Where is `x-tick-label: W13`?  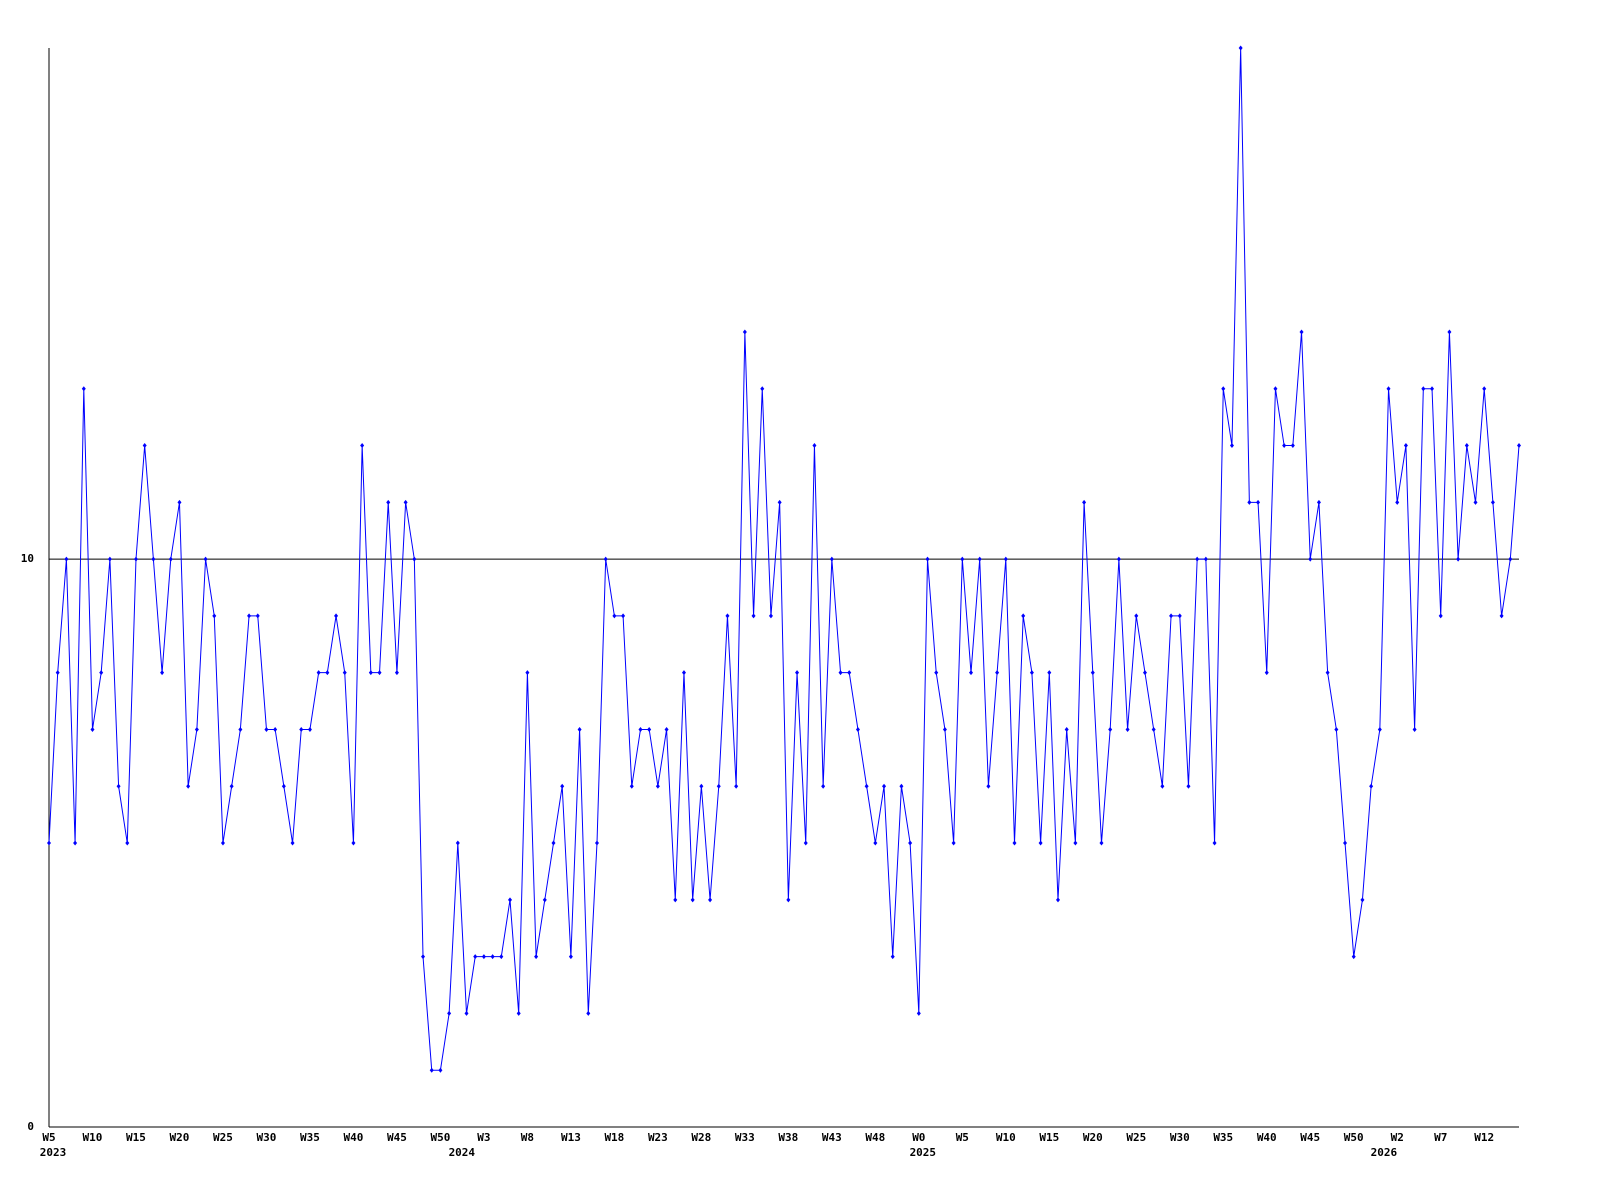
x-tick-label: W13 is located at coordinates (571, 1137).